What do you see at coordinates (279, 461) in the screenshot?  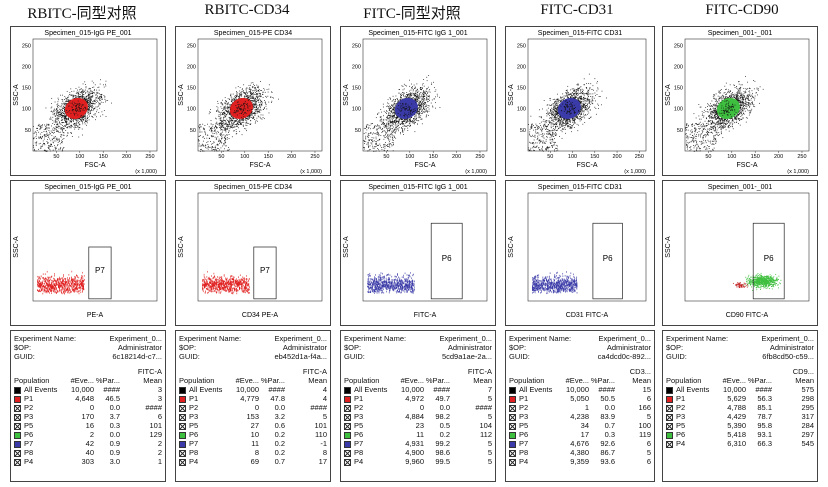 I see `percent-parent: 0.7` at bounding box center [279, 461].